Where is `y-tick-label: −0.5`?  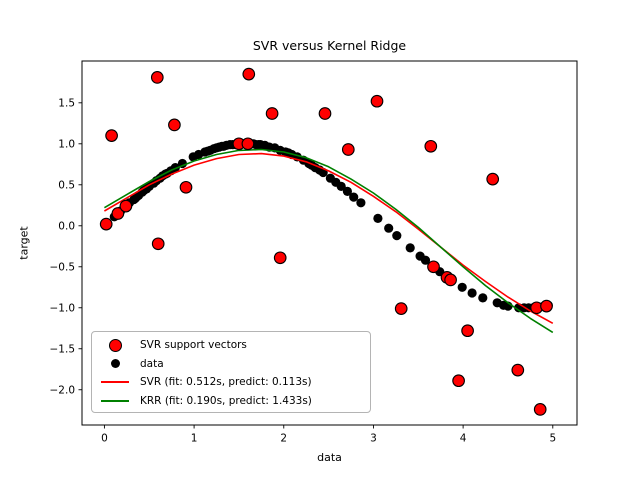 y-tick-label: −0.5 is located at coordinates (63, 267).